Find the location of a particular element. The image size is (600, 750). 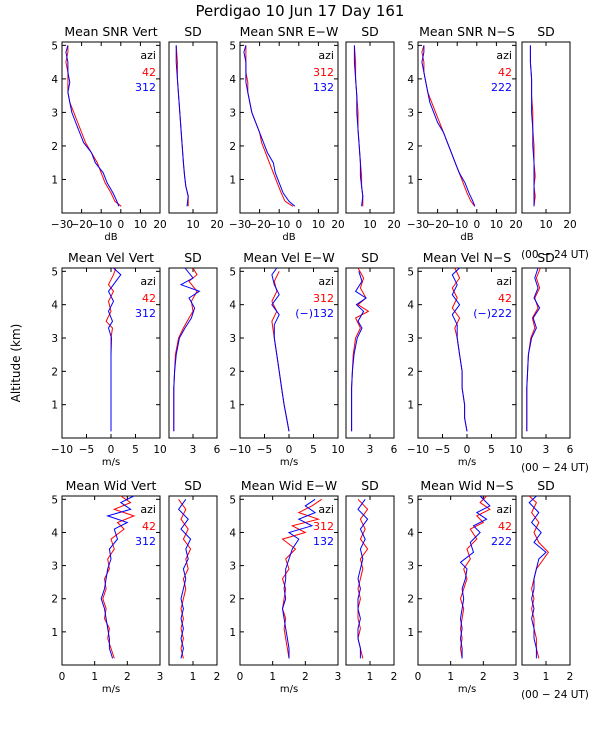

chart-panel: Mean Wid E−W 1 2 3 4 5 0 1 2 3 m/s azi 312 132 is located at coordinates (285, 586).